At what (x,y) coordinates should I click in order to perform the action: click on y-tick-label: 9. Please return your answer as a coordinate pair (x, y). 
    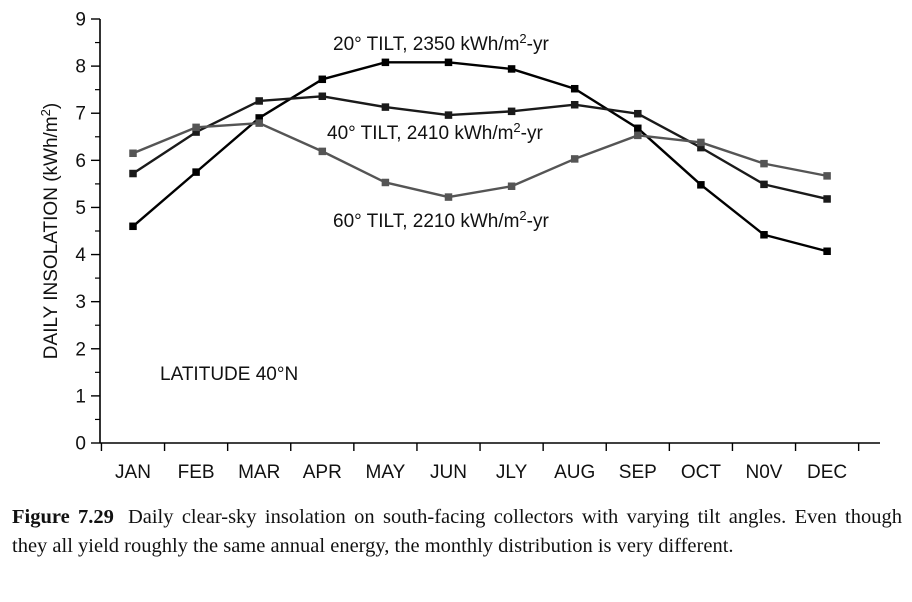
    Looking at the image, I should click on (80, 20).